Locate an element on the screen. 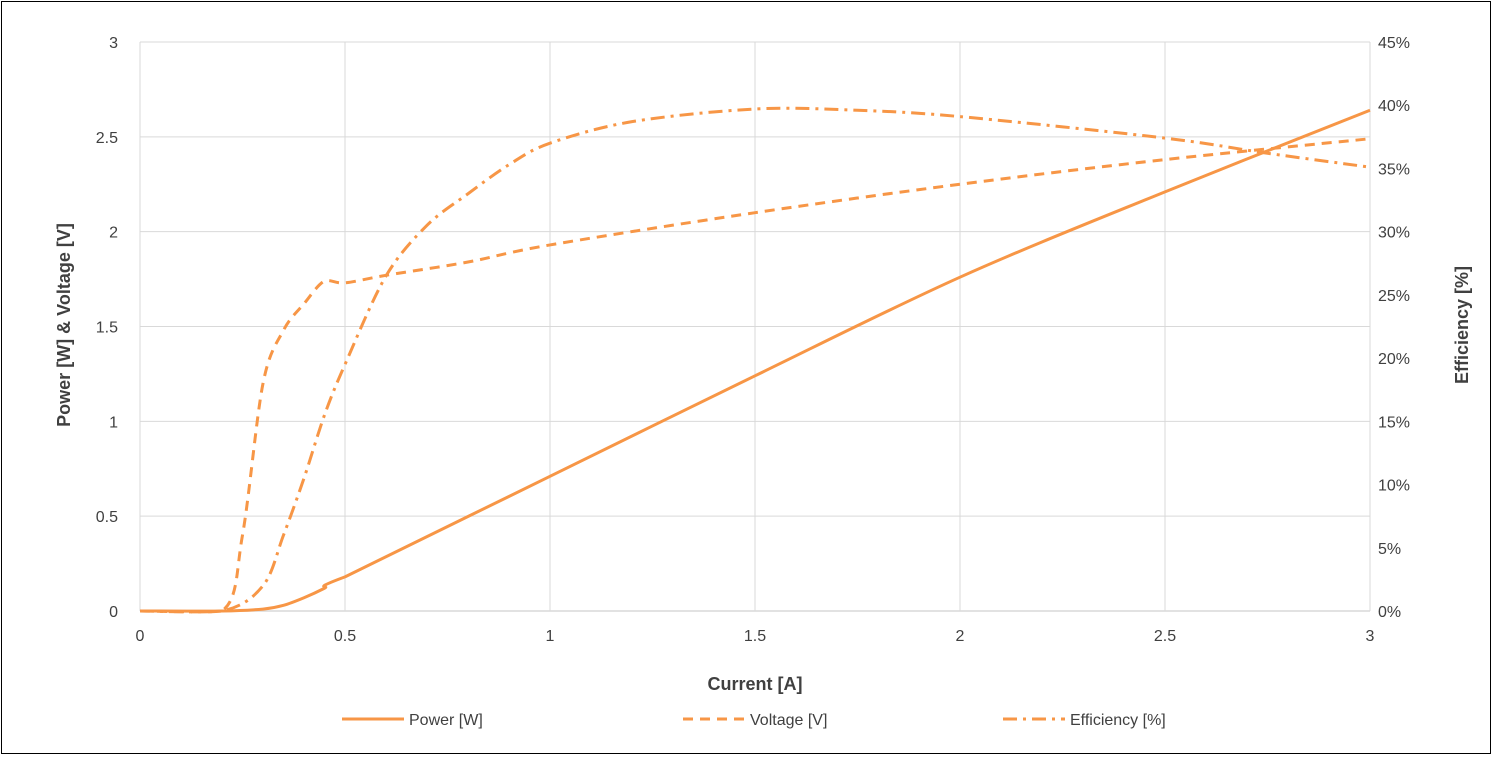 The height and width of the screenshot is (757, 1494). legend: Power [W] Voltage [V] Efficiency [%] is located at coordinates (754, 720).